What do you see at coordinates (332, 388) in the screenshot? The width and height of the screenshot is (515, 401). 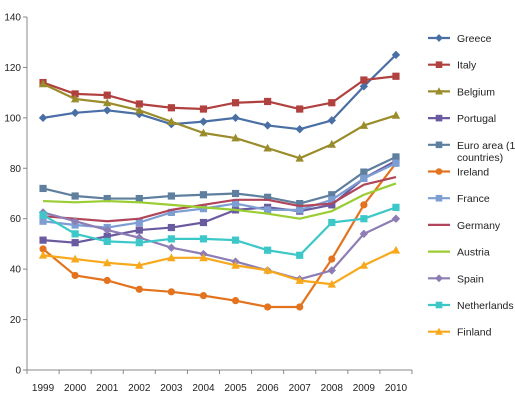 I see `x-tick-label: 2008` at bounding box center [332, 388].